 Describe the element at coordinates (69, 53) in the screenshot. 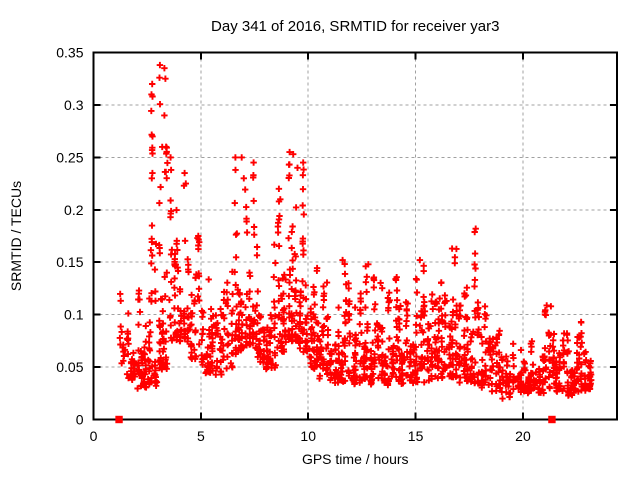

I see `y-tick-label: 0.35` at that location.